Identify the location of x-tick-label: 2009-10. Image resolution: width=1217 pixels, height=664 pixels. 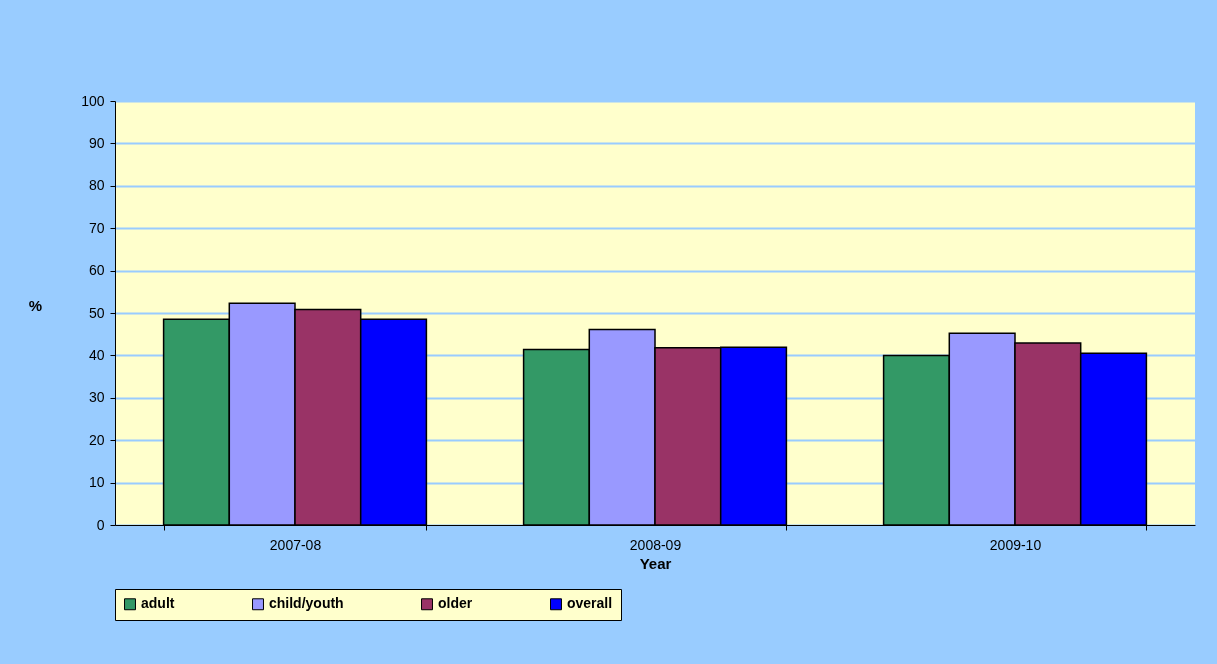
(1015, 544).